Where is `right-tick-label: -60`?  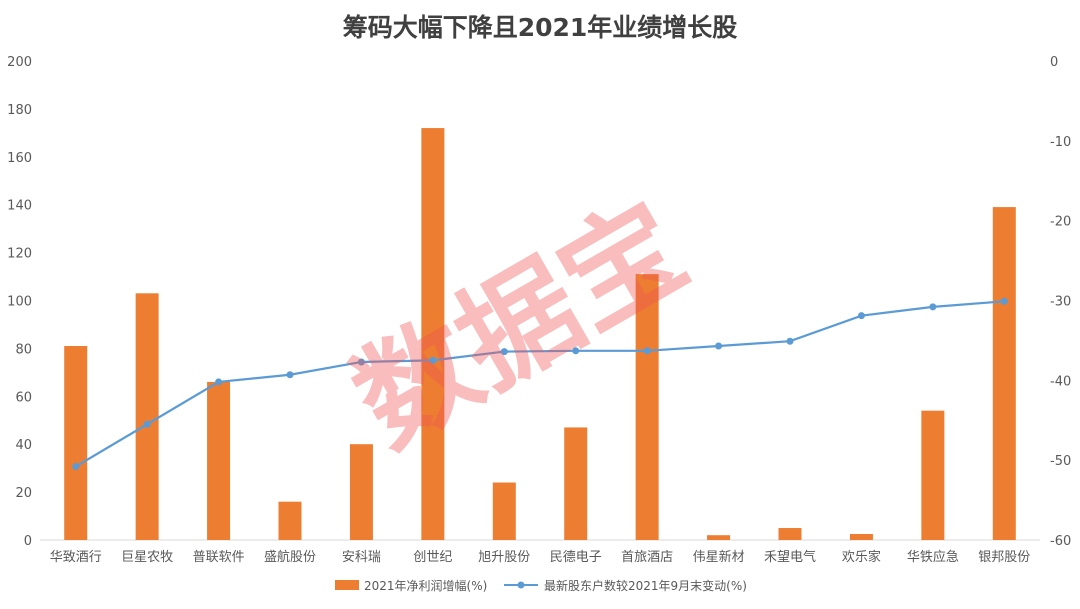 right-tick-label: -60 is located at coordinates (1060, 541).